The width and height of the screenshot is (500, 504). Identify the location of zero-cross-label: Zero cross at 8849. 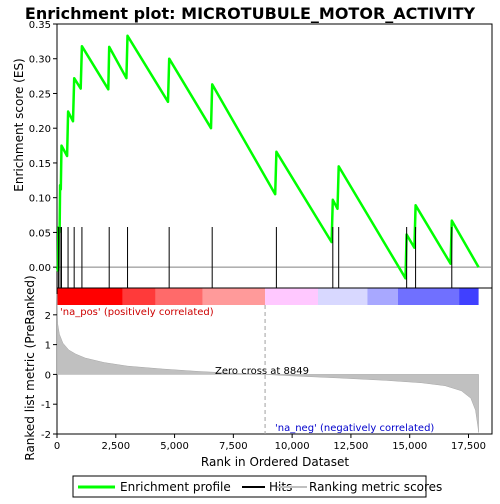
(262, 371).